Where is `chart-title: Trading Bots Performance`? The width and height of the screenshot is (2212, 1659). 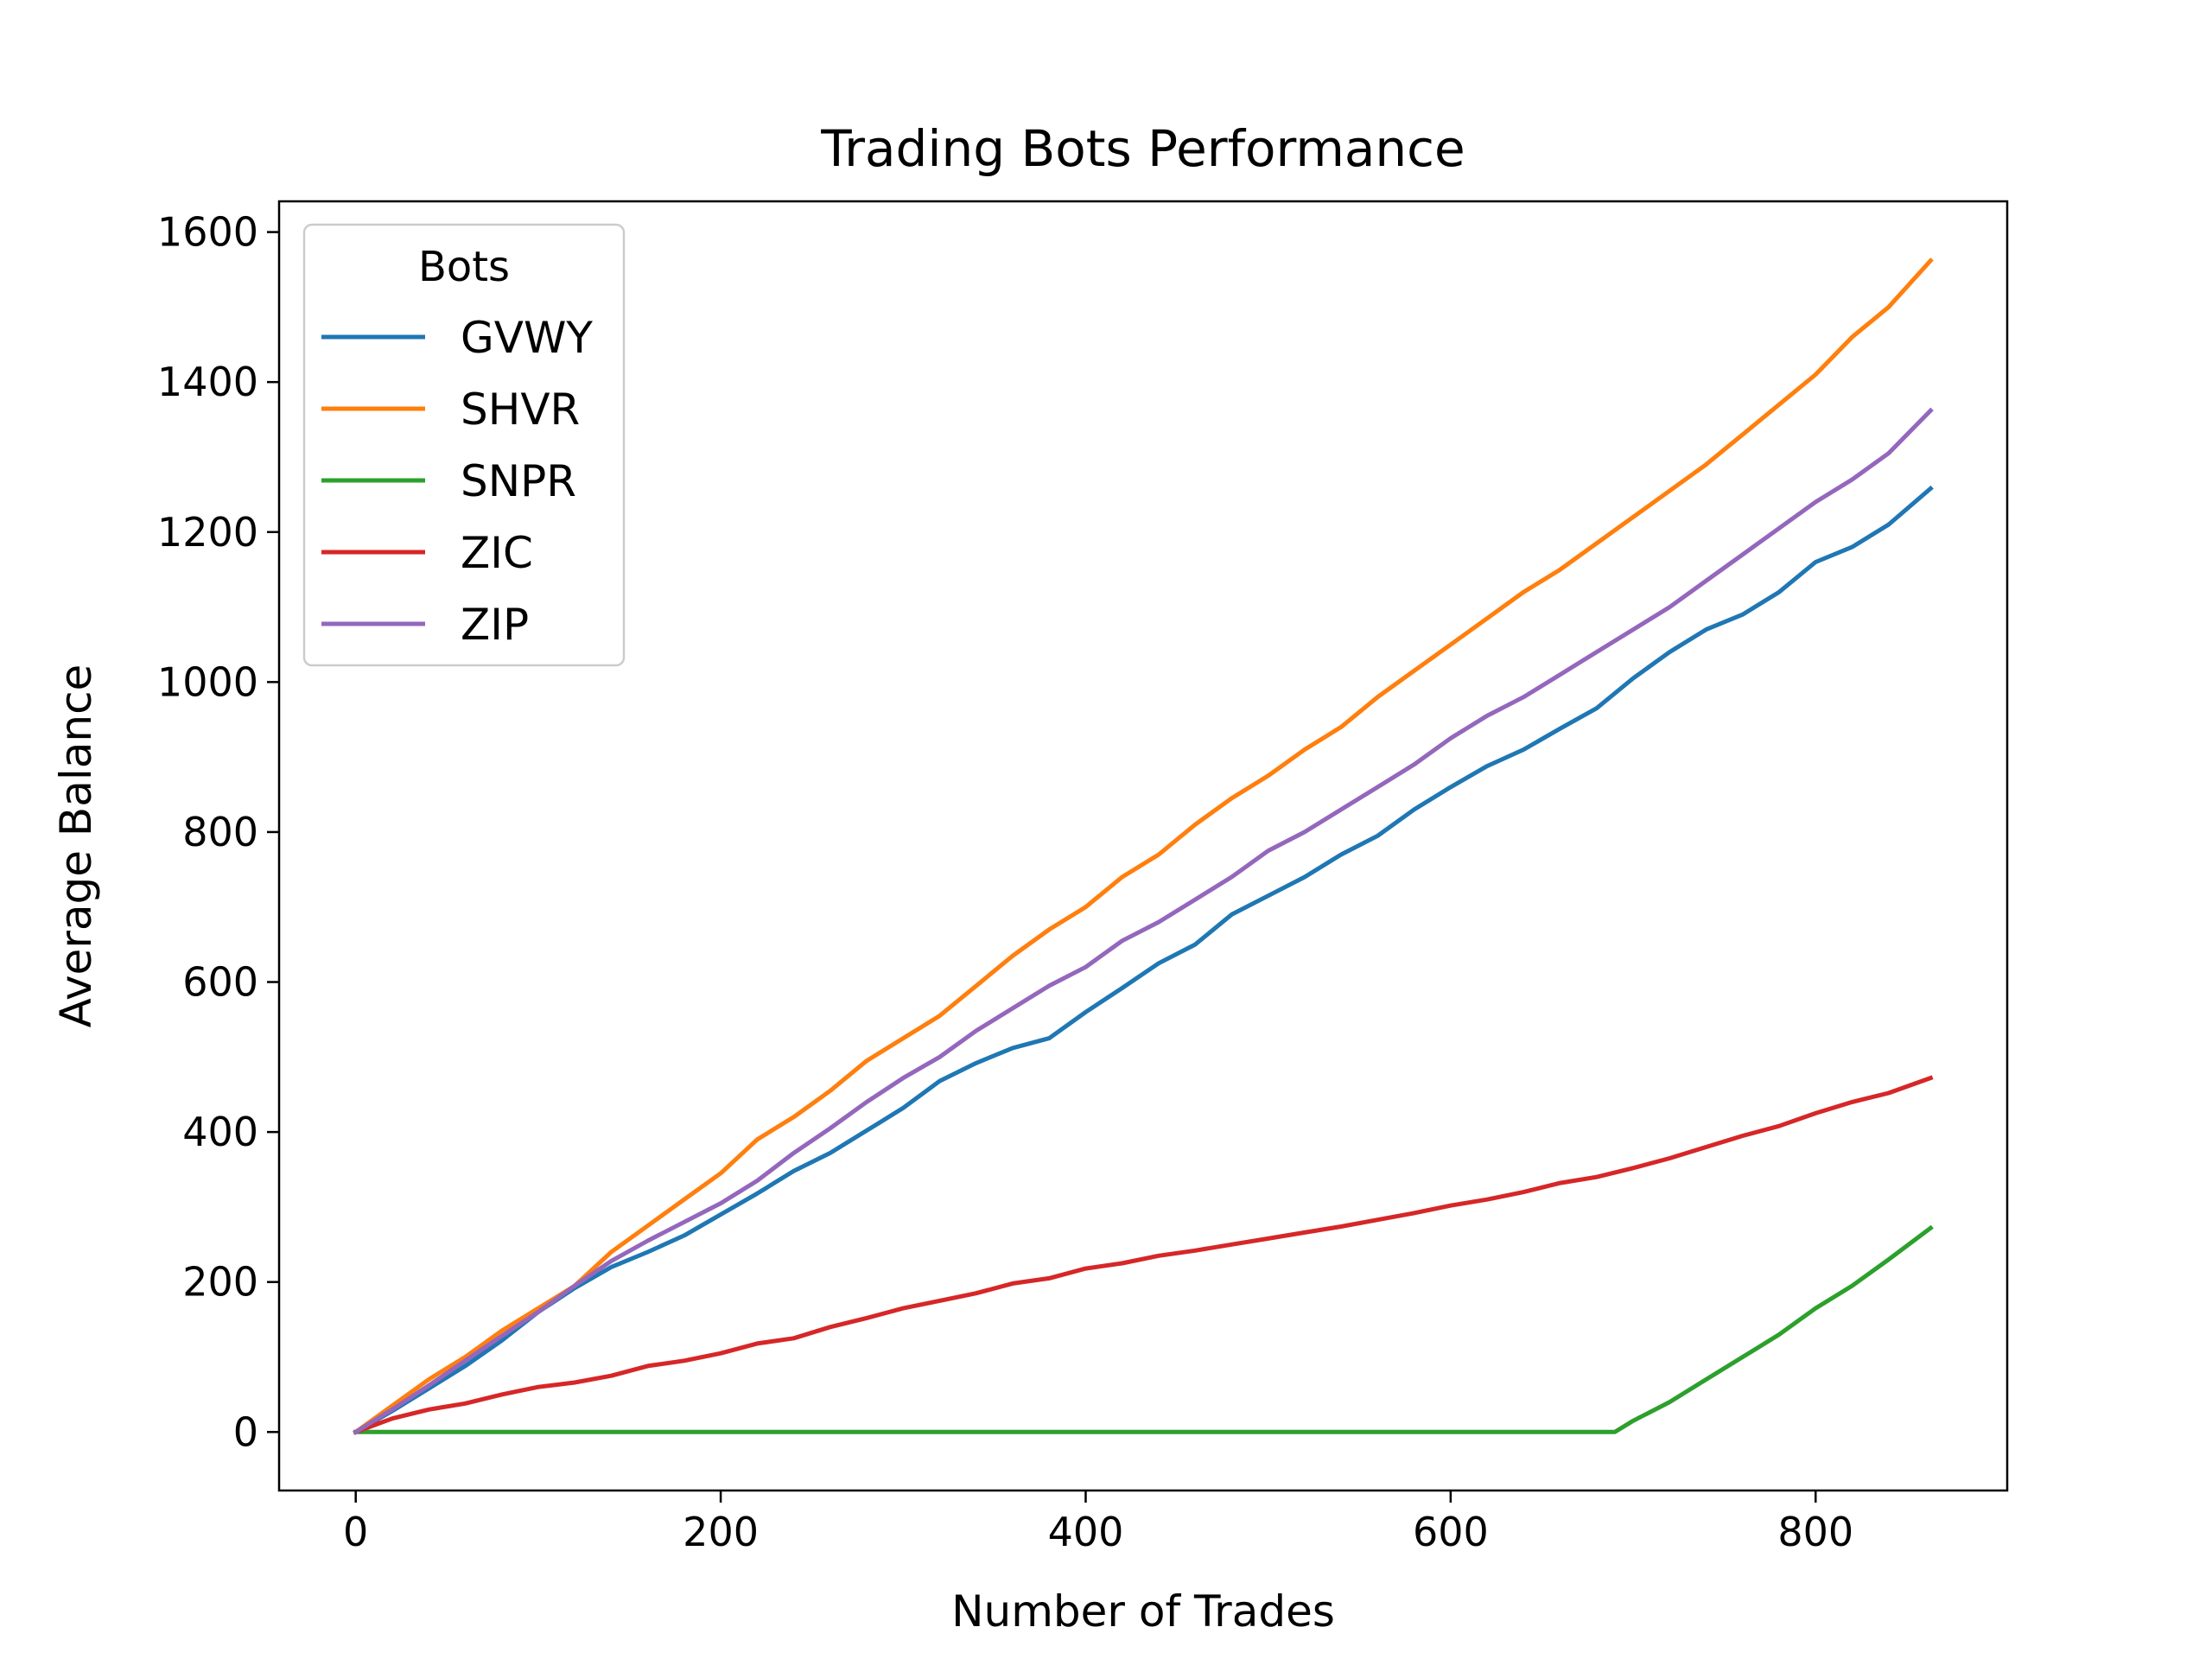
chart-title: Trading Bots Performance is located at coordinates (1142, 148).